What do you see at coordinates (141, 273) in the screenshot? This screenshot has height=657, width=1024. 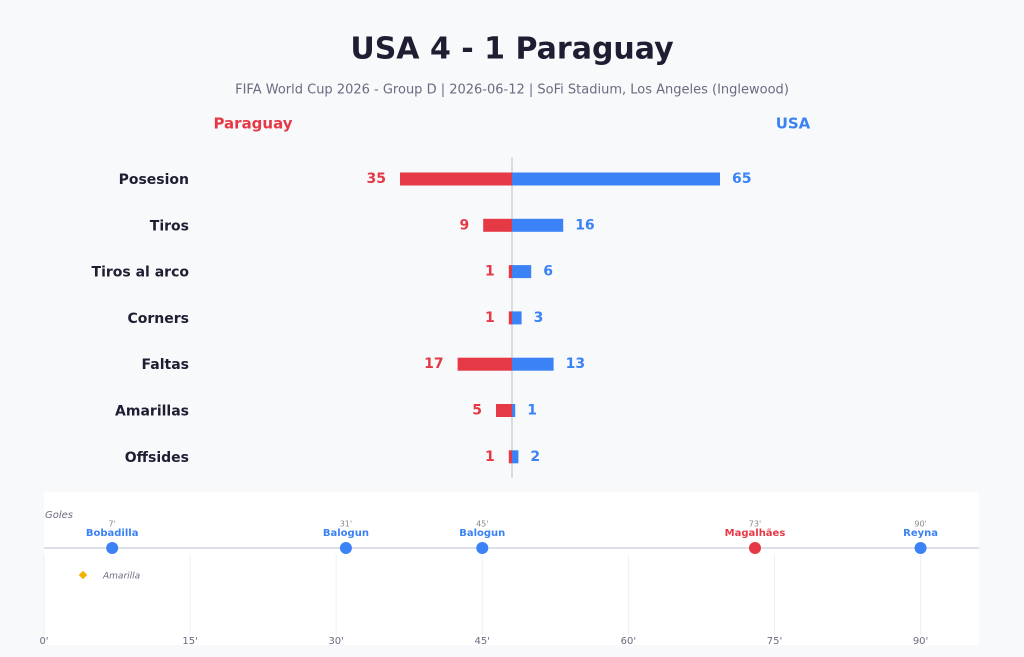 I see `category-label: Tiros al arco` at bounding box center [141, 273].